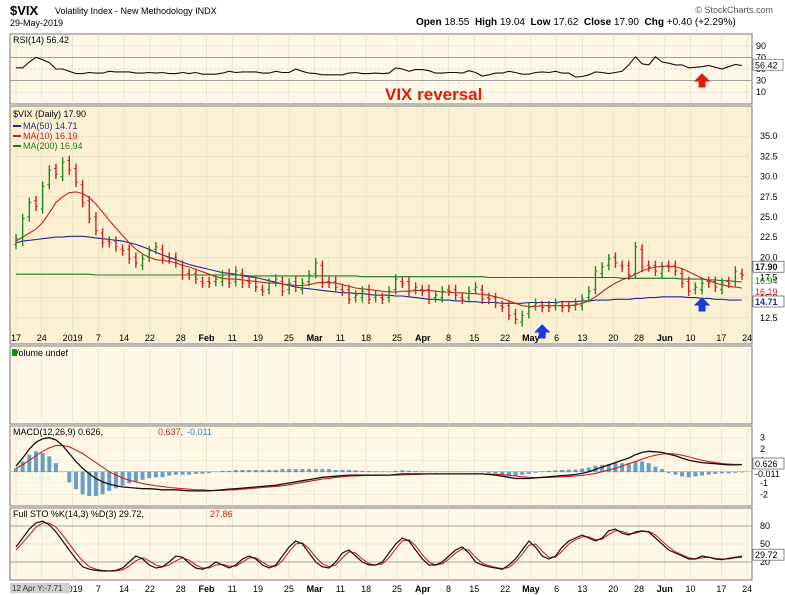 The height and width of the screenshot is (595, 785). Describe the element at coordinates (734, 10) in the screenshot. I see `stockcharts-brand: © StockCharts.com` at that location.